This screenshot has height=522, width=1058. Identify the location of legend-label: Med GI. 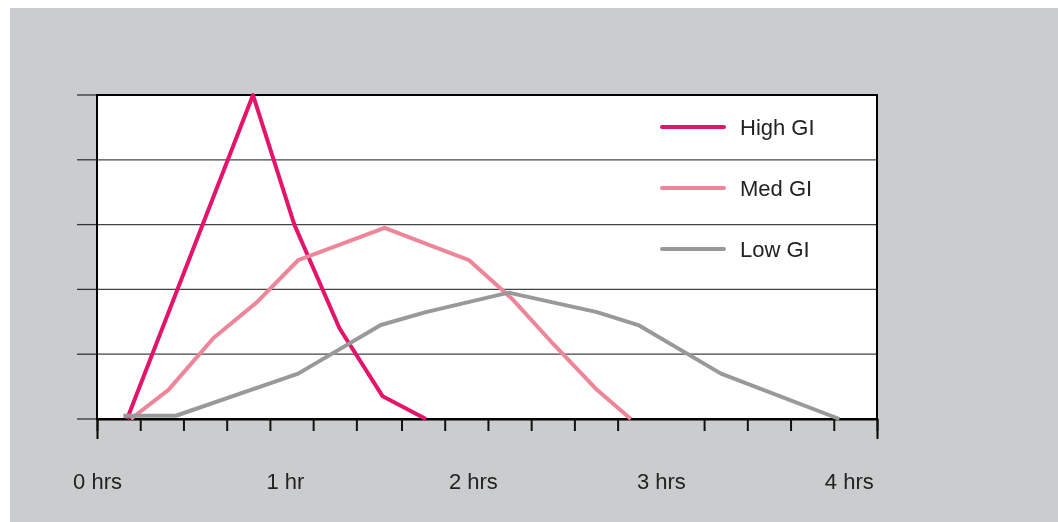
(776, 188).